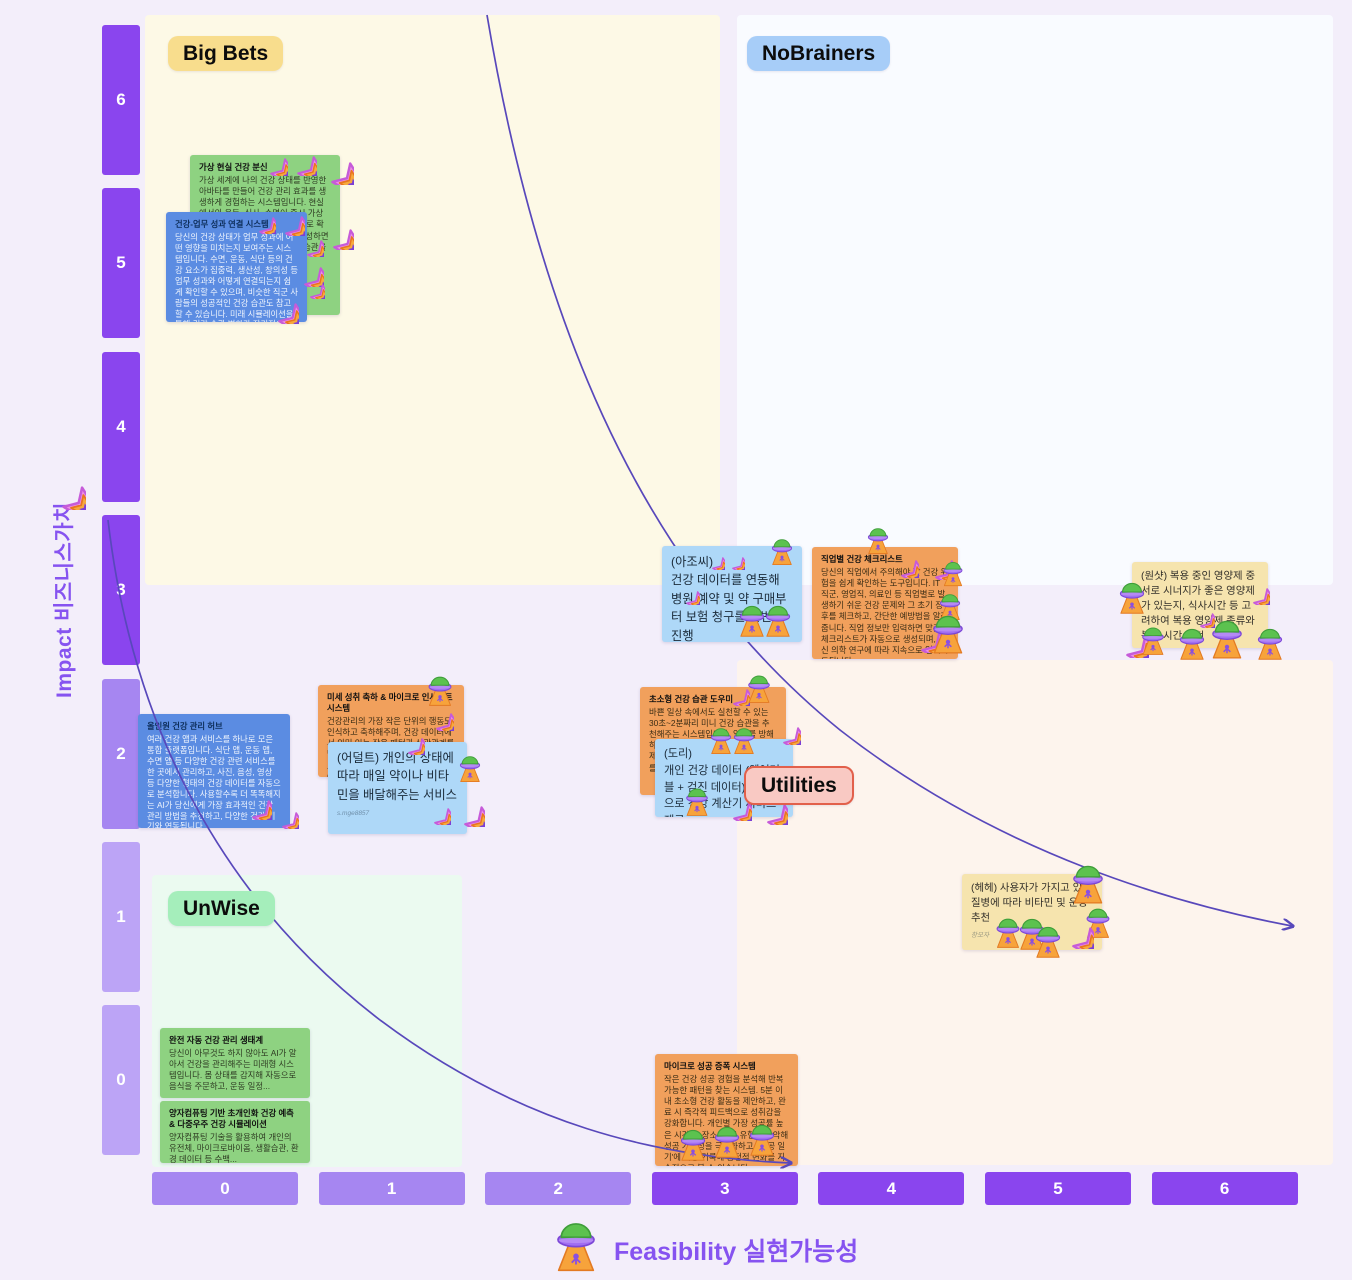  I want to click on x-tick-3: 3, so click(724, 1188).